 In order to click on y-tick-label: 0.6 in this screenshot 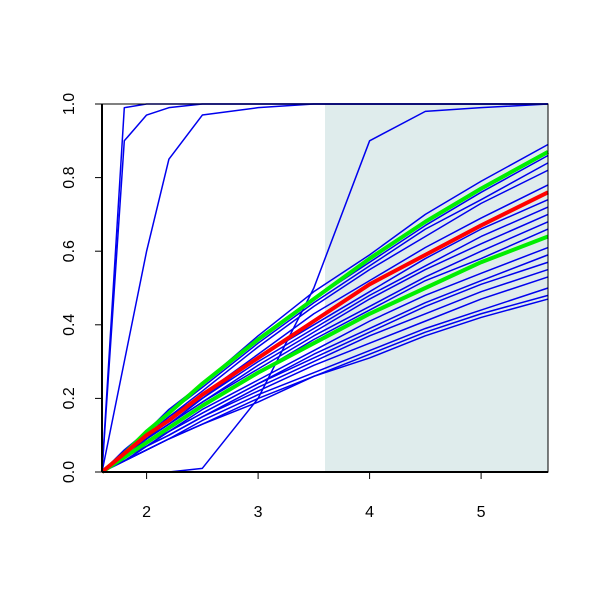, I will do `click(69, 251)`.